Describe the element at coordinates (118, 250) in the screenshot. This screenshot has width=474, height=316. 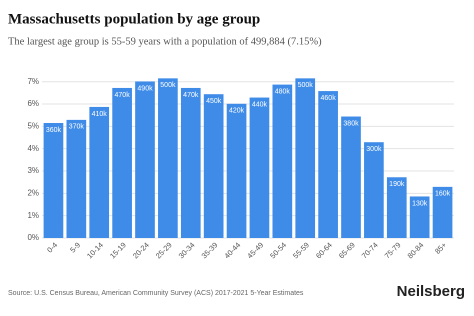
I see `x-tick-label: 15-19` at that location.